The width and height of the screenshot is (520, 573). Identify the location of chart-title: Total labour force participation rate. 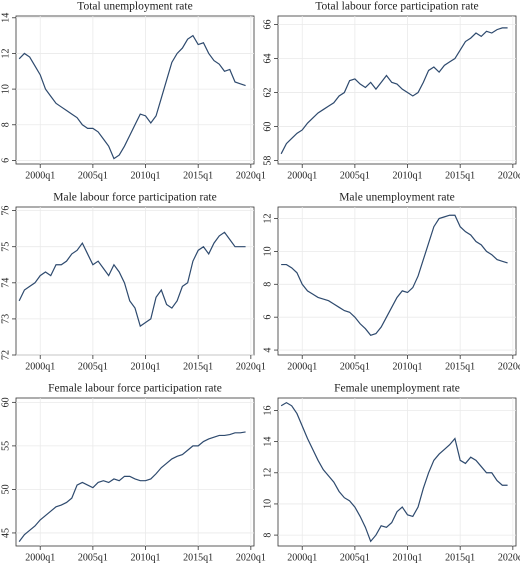
(396, 7).